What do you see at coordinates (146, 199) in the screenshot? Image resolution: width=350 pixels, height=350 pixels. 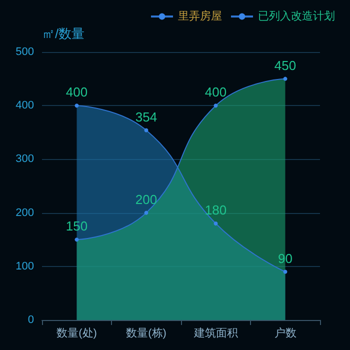 I see `data-label: 200` at bounding box center [146, 199].